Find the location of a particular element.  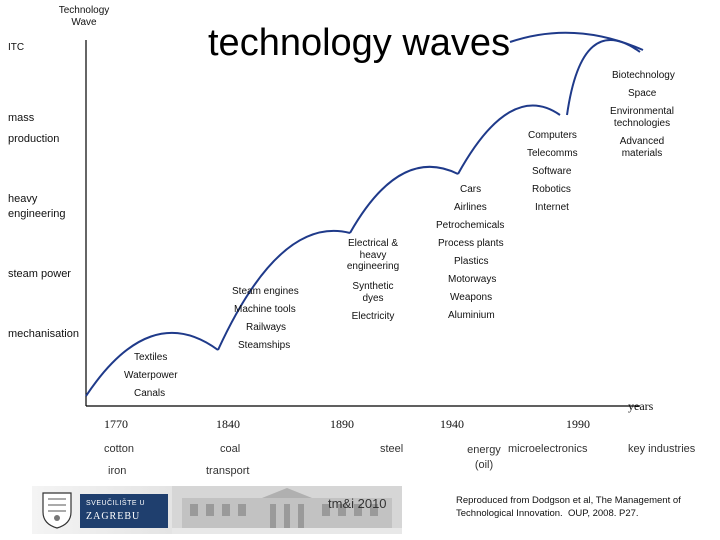

university-name-box: SVEUČILIŠTE U ZAGREBU is located at coordinates (124, 511).